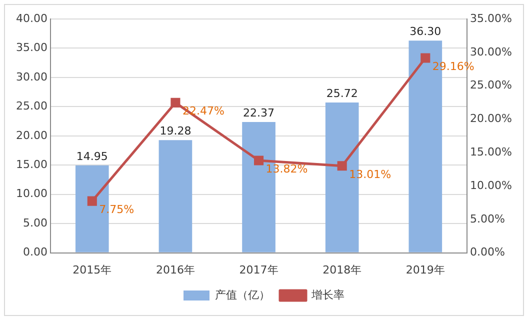 The width and height of the screenshot is (530, 322). What do you see at coordinates (491, 18) in the screenshot?
I see `y2-tick-label: 35.00%` at bounding box center [491, 18].